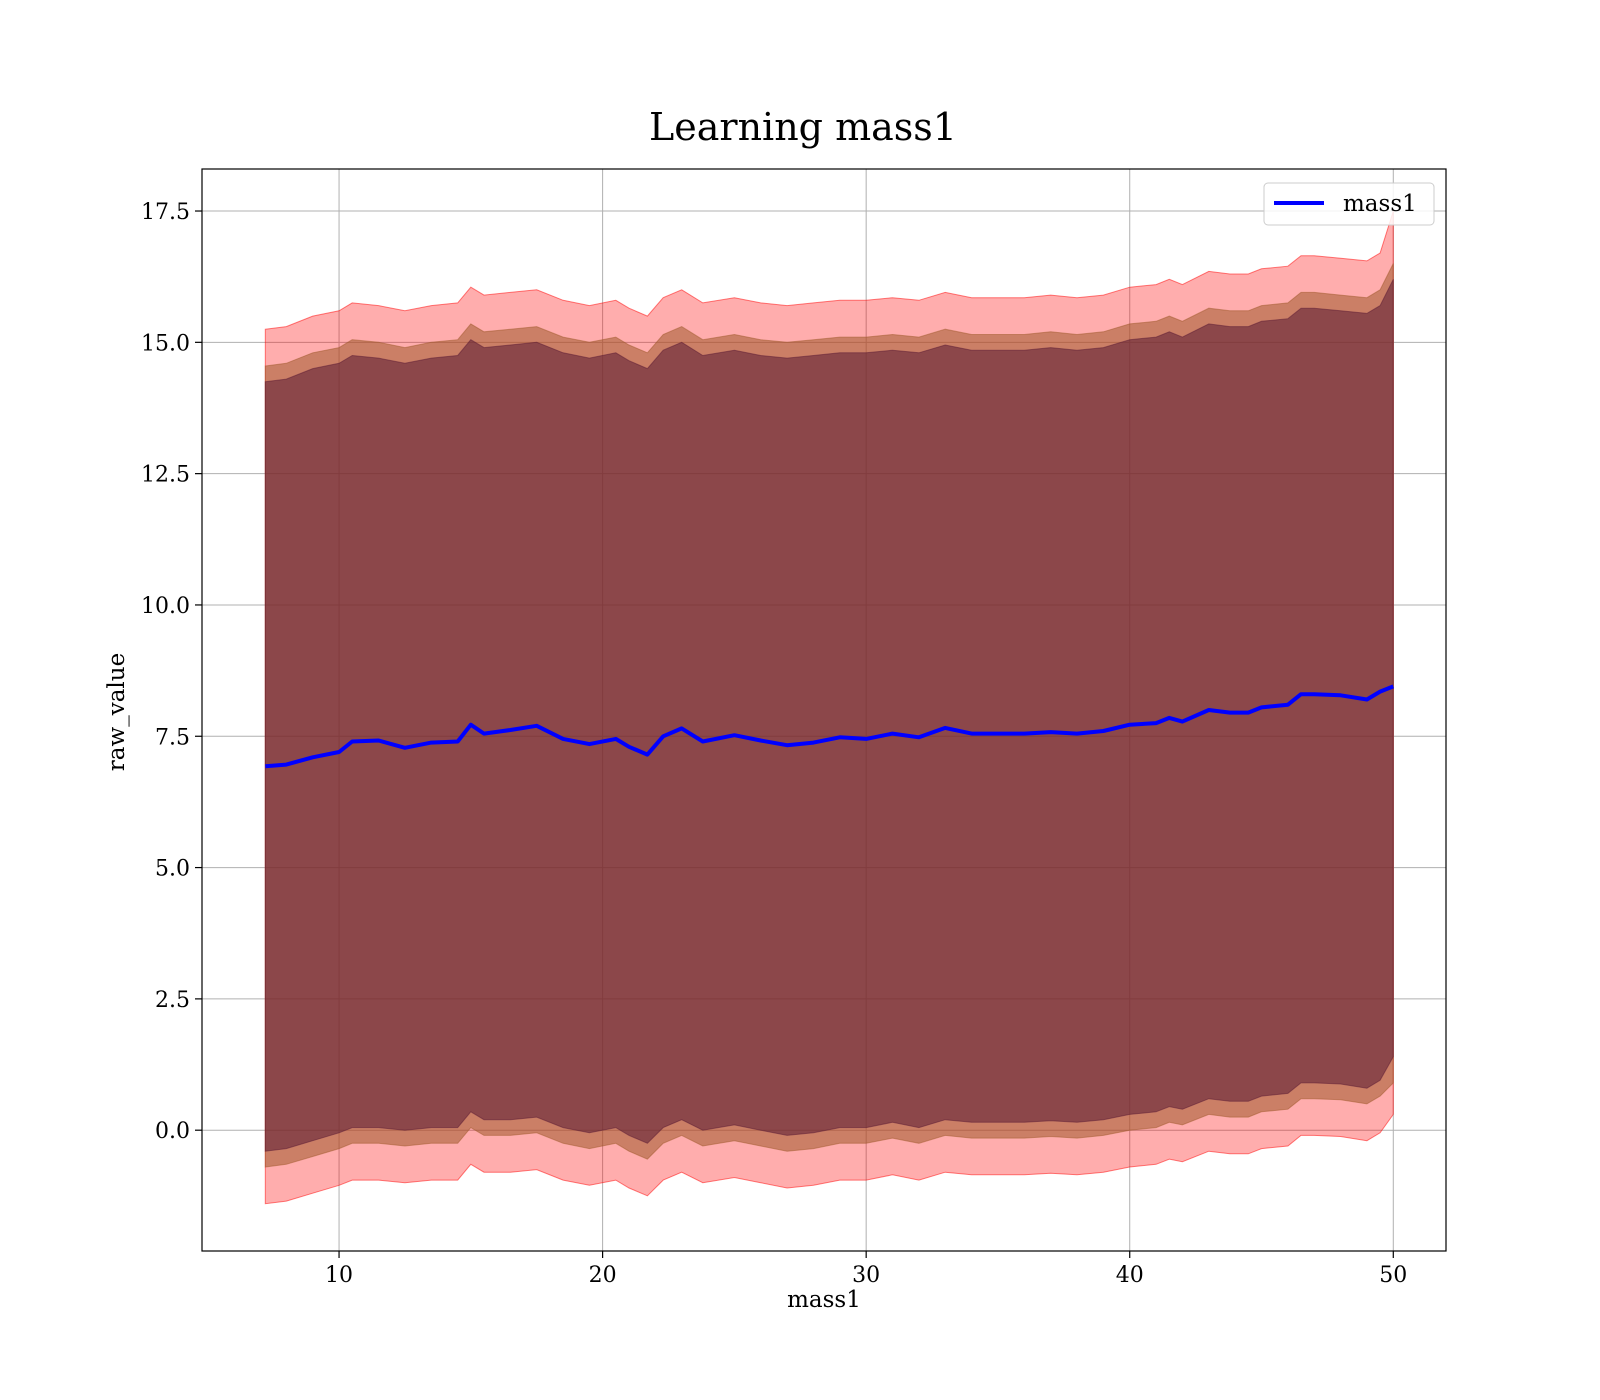  What do you see at coordinates (165, 475) in the screenshot?
I see `y-tick-label: 12.5` at bounding box center [165, 475].